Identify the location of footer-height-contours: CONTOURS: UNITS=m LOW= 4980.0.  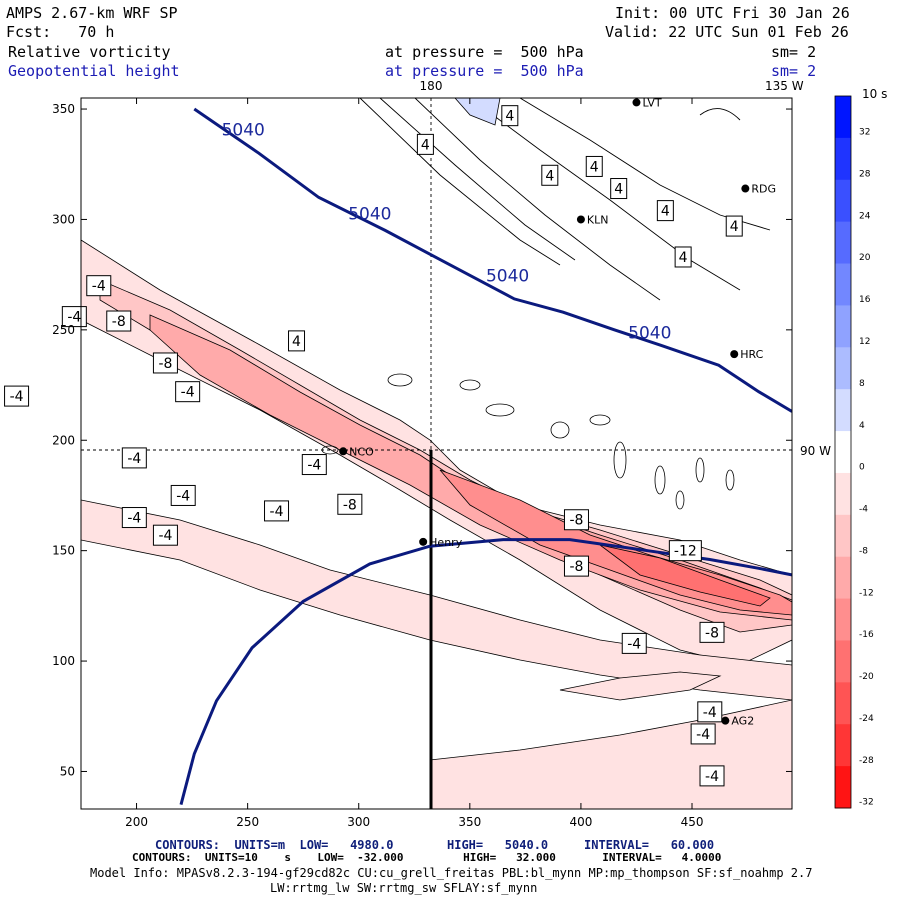
(274, 845).